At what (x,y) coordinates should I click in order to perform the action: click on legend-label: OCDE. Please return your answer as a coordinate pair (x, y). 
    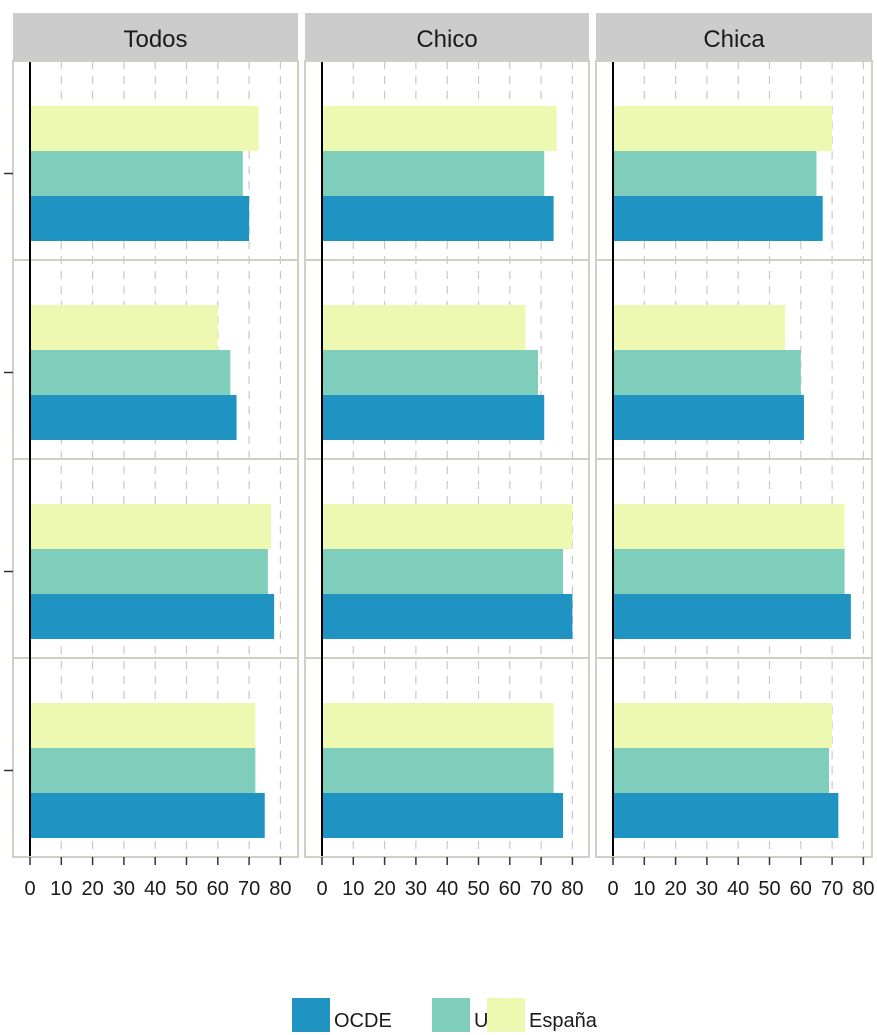
    Looking at the image, I should click on (363, 1021).